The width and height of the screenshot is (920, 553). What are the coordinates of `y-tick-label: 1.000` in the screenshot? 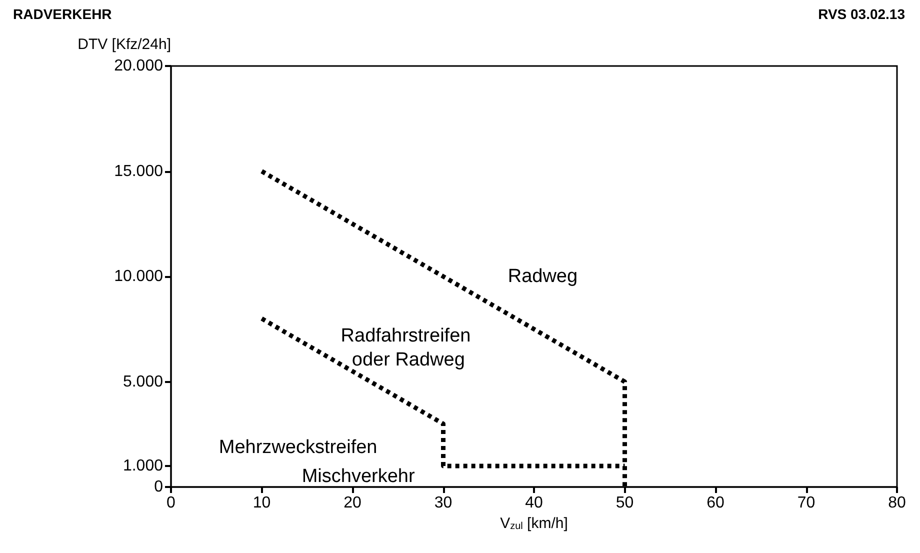 It's located at (143, 465).